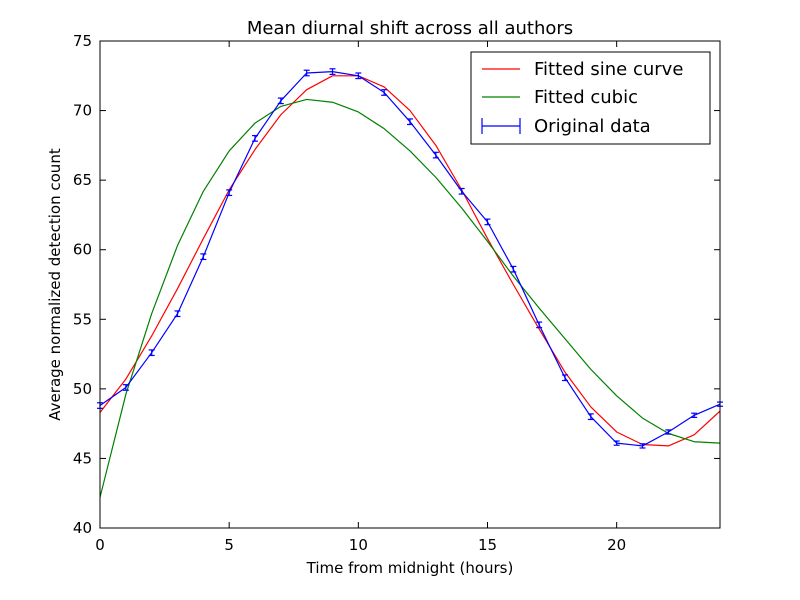 The image size is (800, 600). Describe the element at coordinates (608, 69) in the screenshot. I see `legend-label-sine: Fitted sine curve` at that location.